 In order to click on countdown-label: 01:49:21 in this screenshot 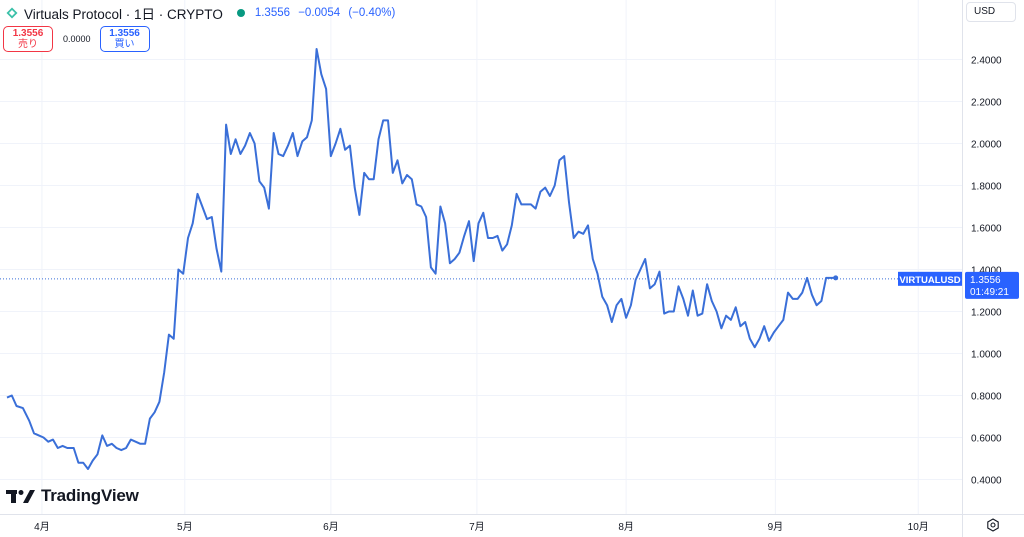, I will do `click(989, 292)`.